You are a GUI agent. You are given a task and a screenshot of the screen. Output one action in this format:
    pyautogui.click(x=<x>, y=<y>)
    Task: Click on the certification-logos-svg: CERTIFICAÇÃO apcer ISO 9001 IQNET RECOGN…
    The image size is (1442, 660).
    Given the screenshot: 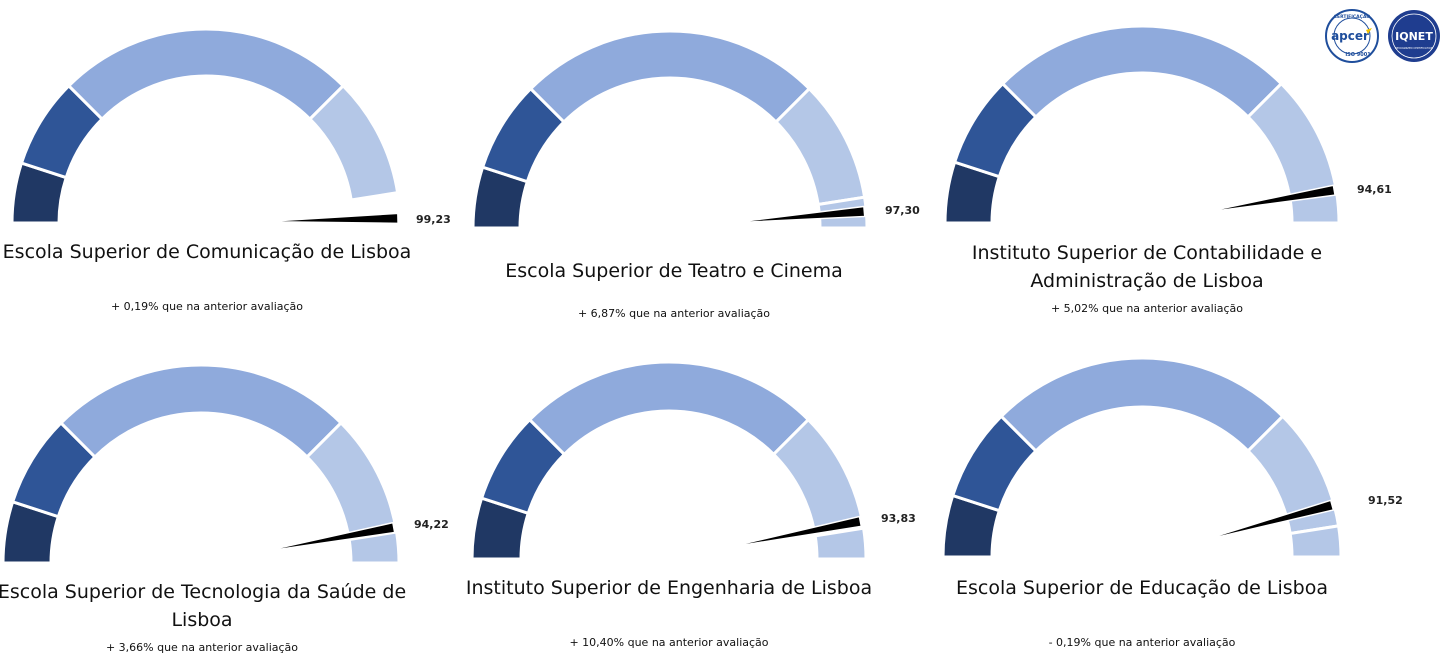 What is the action you would take?
    pyautogui.click(x=1382, y=36)
    